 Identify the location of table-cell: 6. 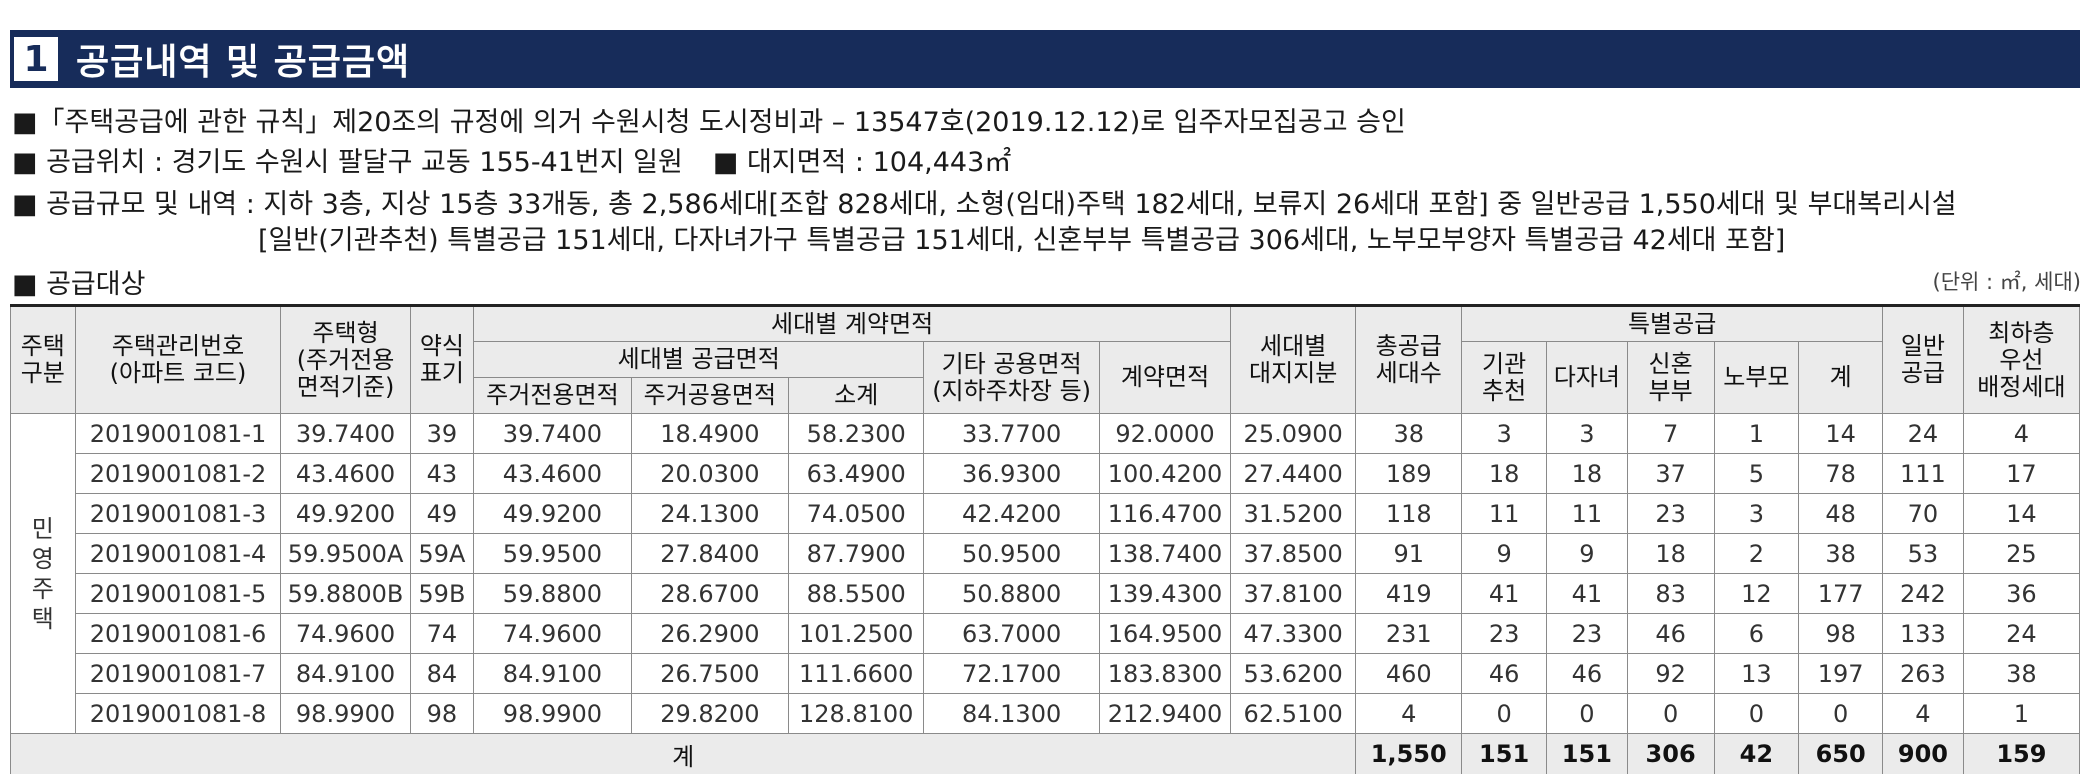
(1756, 634).